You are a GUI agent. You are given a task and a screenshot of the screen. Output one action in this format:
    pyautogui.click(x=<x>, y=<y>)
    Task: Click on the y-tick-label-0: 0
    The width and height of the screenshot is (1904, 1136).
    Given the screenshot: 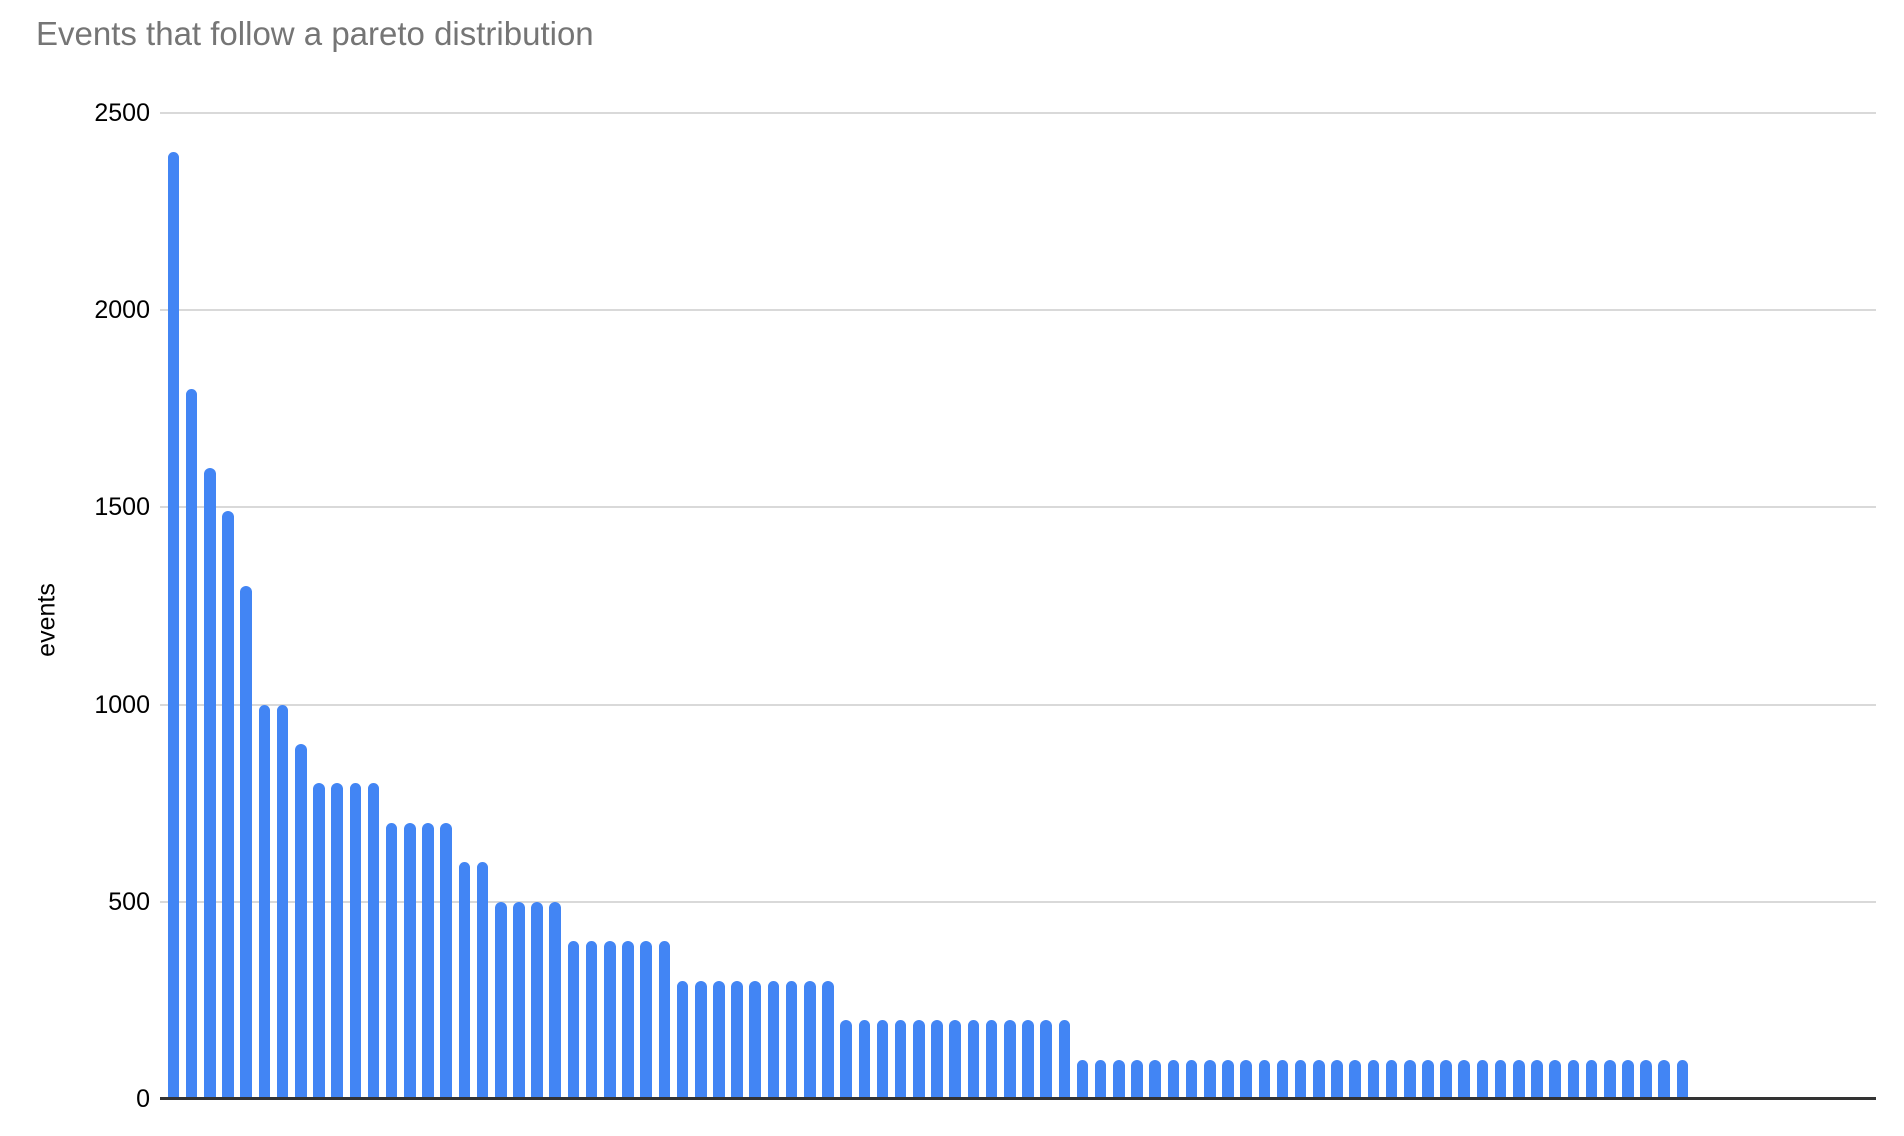 What is the action you would take?
    pyautogui.click(x=143, y=1099)
    